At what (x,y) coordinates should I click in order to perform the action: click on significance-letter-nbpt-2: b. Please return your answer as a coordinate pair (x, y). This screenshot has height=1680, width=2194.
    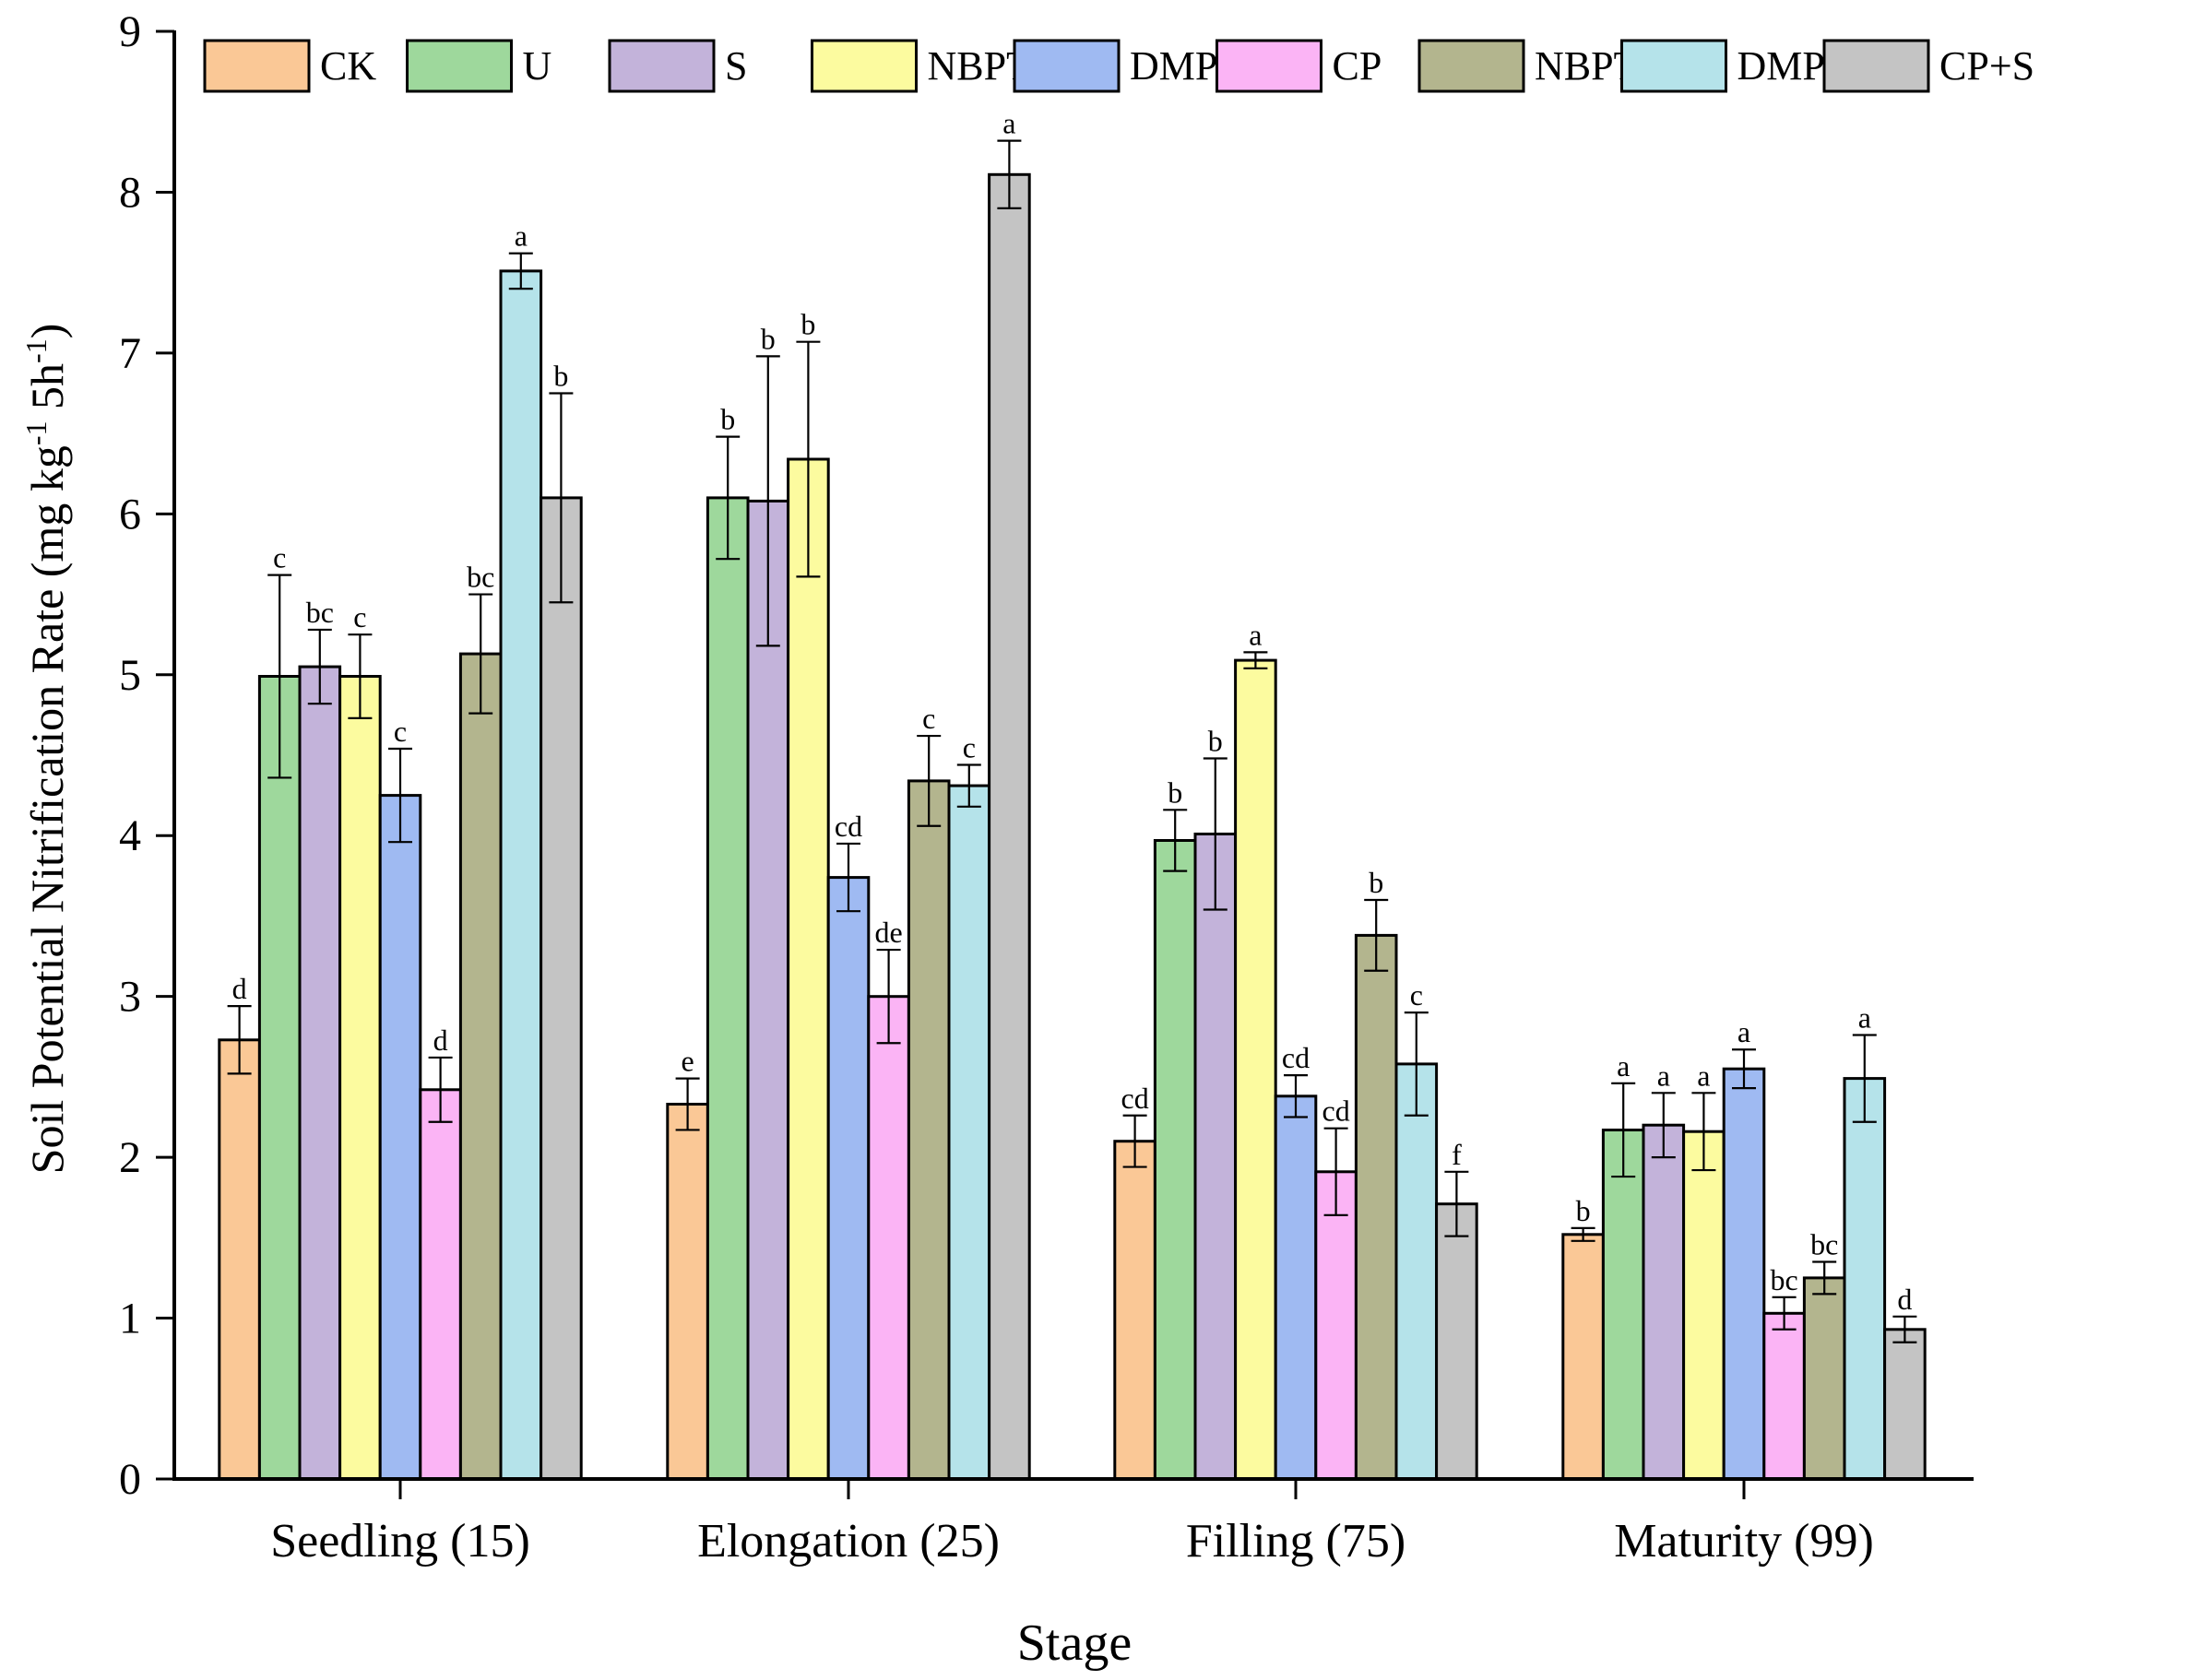
    Looking at the image, I should click on (808, 324).